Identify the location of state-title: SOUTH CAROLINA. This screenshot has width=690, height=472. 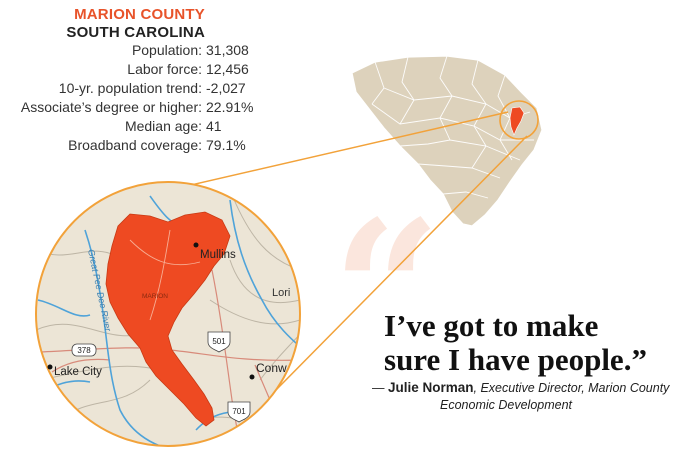
(135, 32).